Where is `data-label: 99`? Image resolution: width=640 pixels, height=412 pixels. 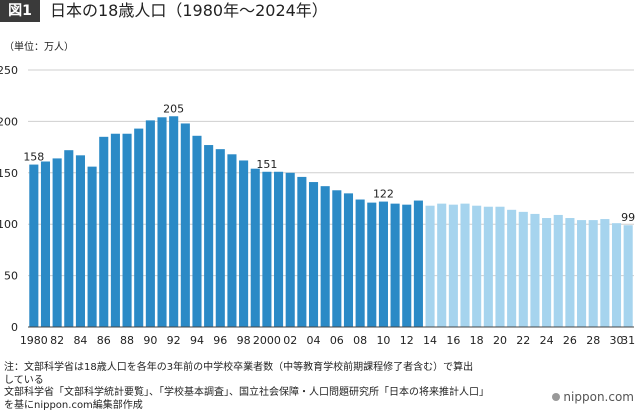 data-label: 99 is located at coordinates (628, 217).